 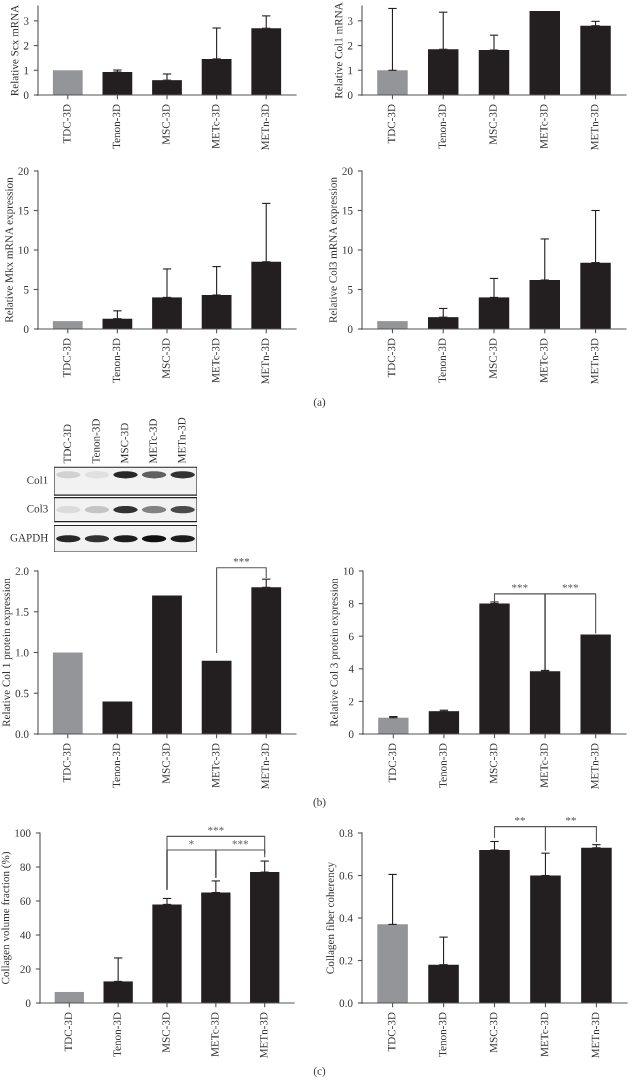 I want to click on annotation: *, so click(x=191, y=842).